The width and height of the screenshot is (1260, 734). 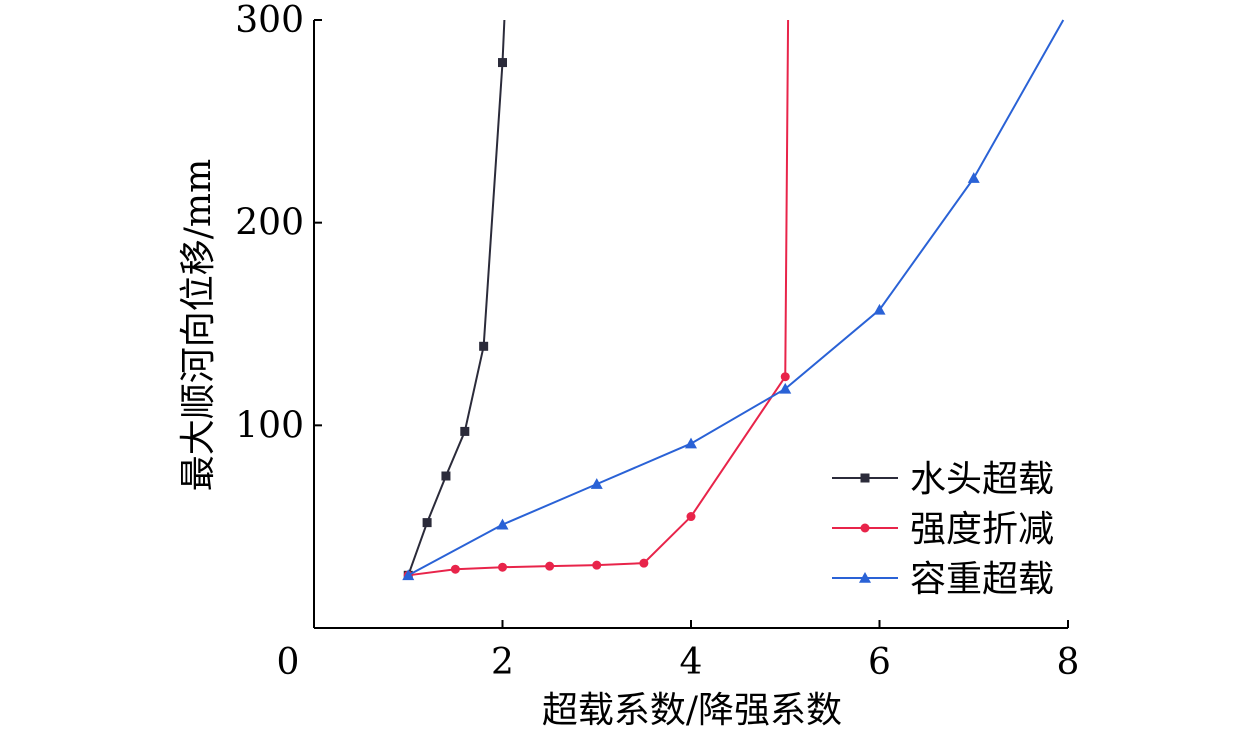 I want to click on legend-item: 强度折减, so click(x=943, y=529).